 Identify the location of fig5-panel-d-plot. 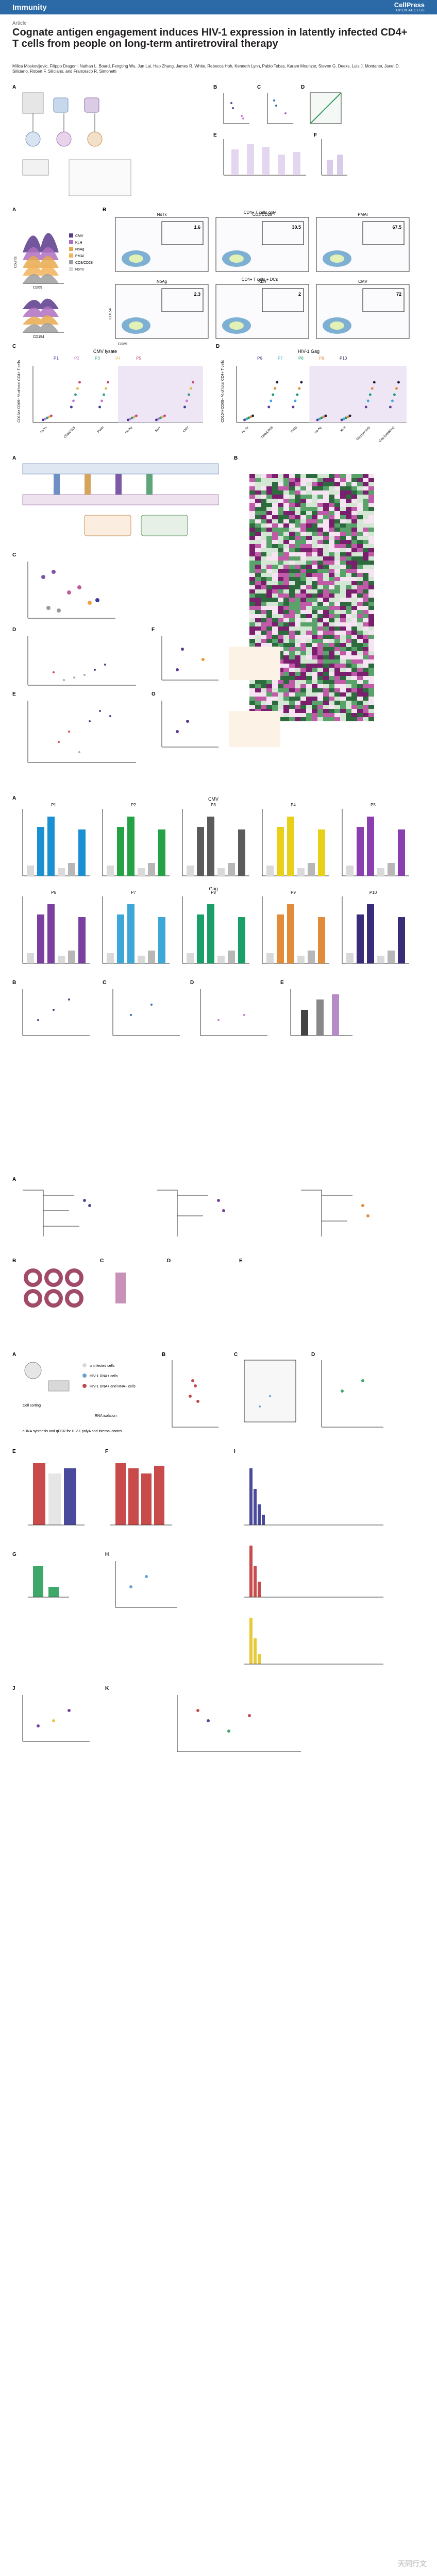
(352, 1394).